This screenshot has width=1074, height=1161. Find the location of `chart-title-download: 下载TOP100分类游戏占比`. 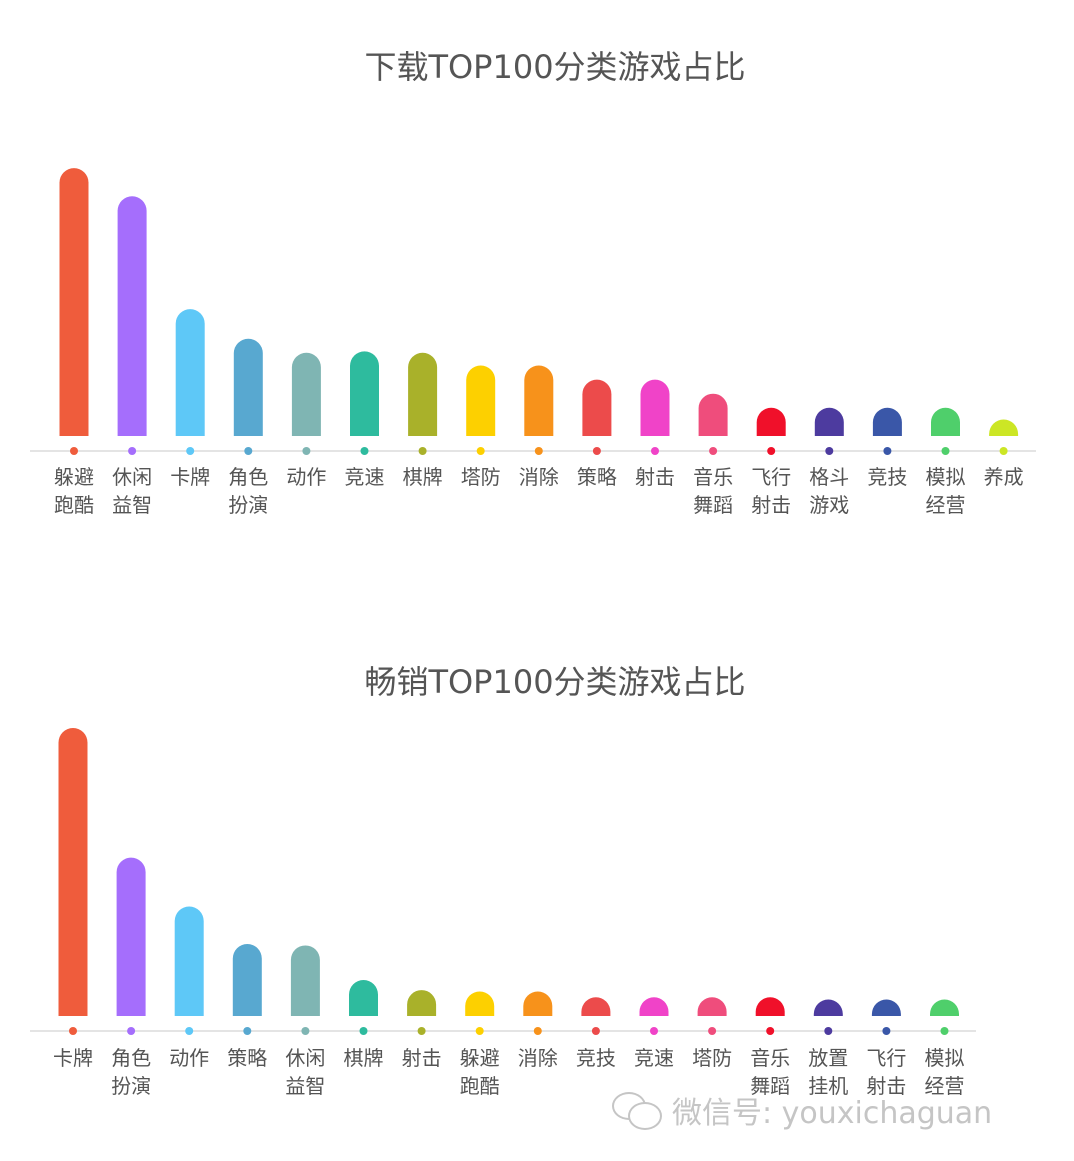

chart-title-download: 下载TOP100分类游戏占比 is located at coordinates (555, 67).